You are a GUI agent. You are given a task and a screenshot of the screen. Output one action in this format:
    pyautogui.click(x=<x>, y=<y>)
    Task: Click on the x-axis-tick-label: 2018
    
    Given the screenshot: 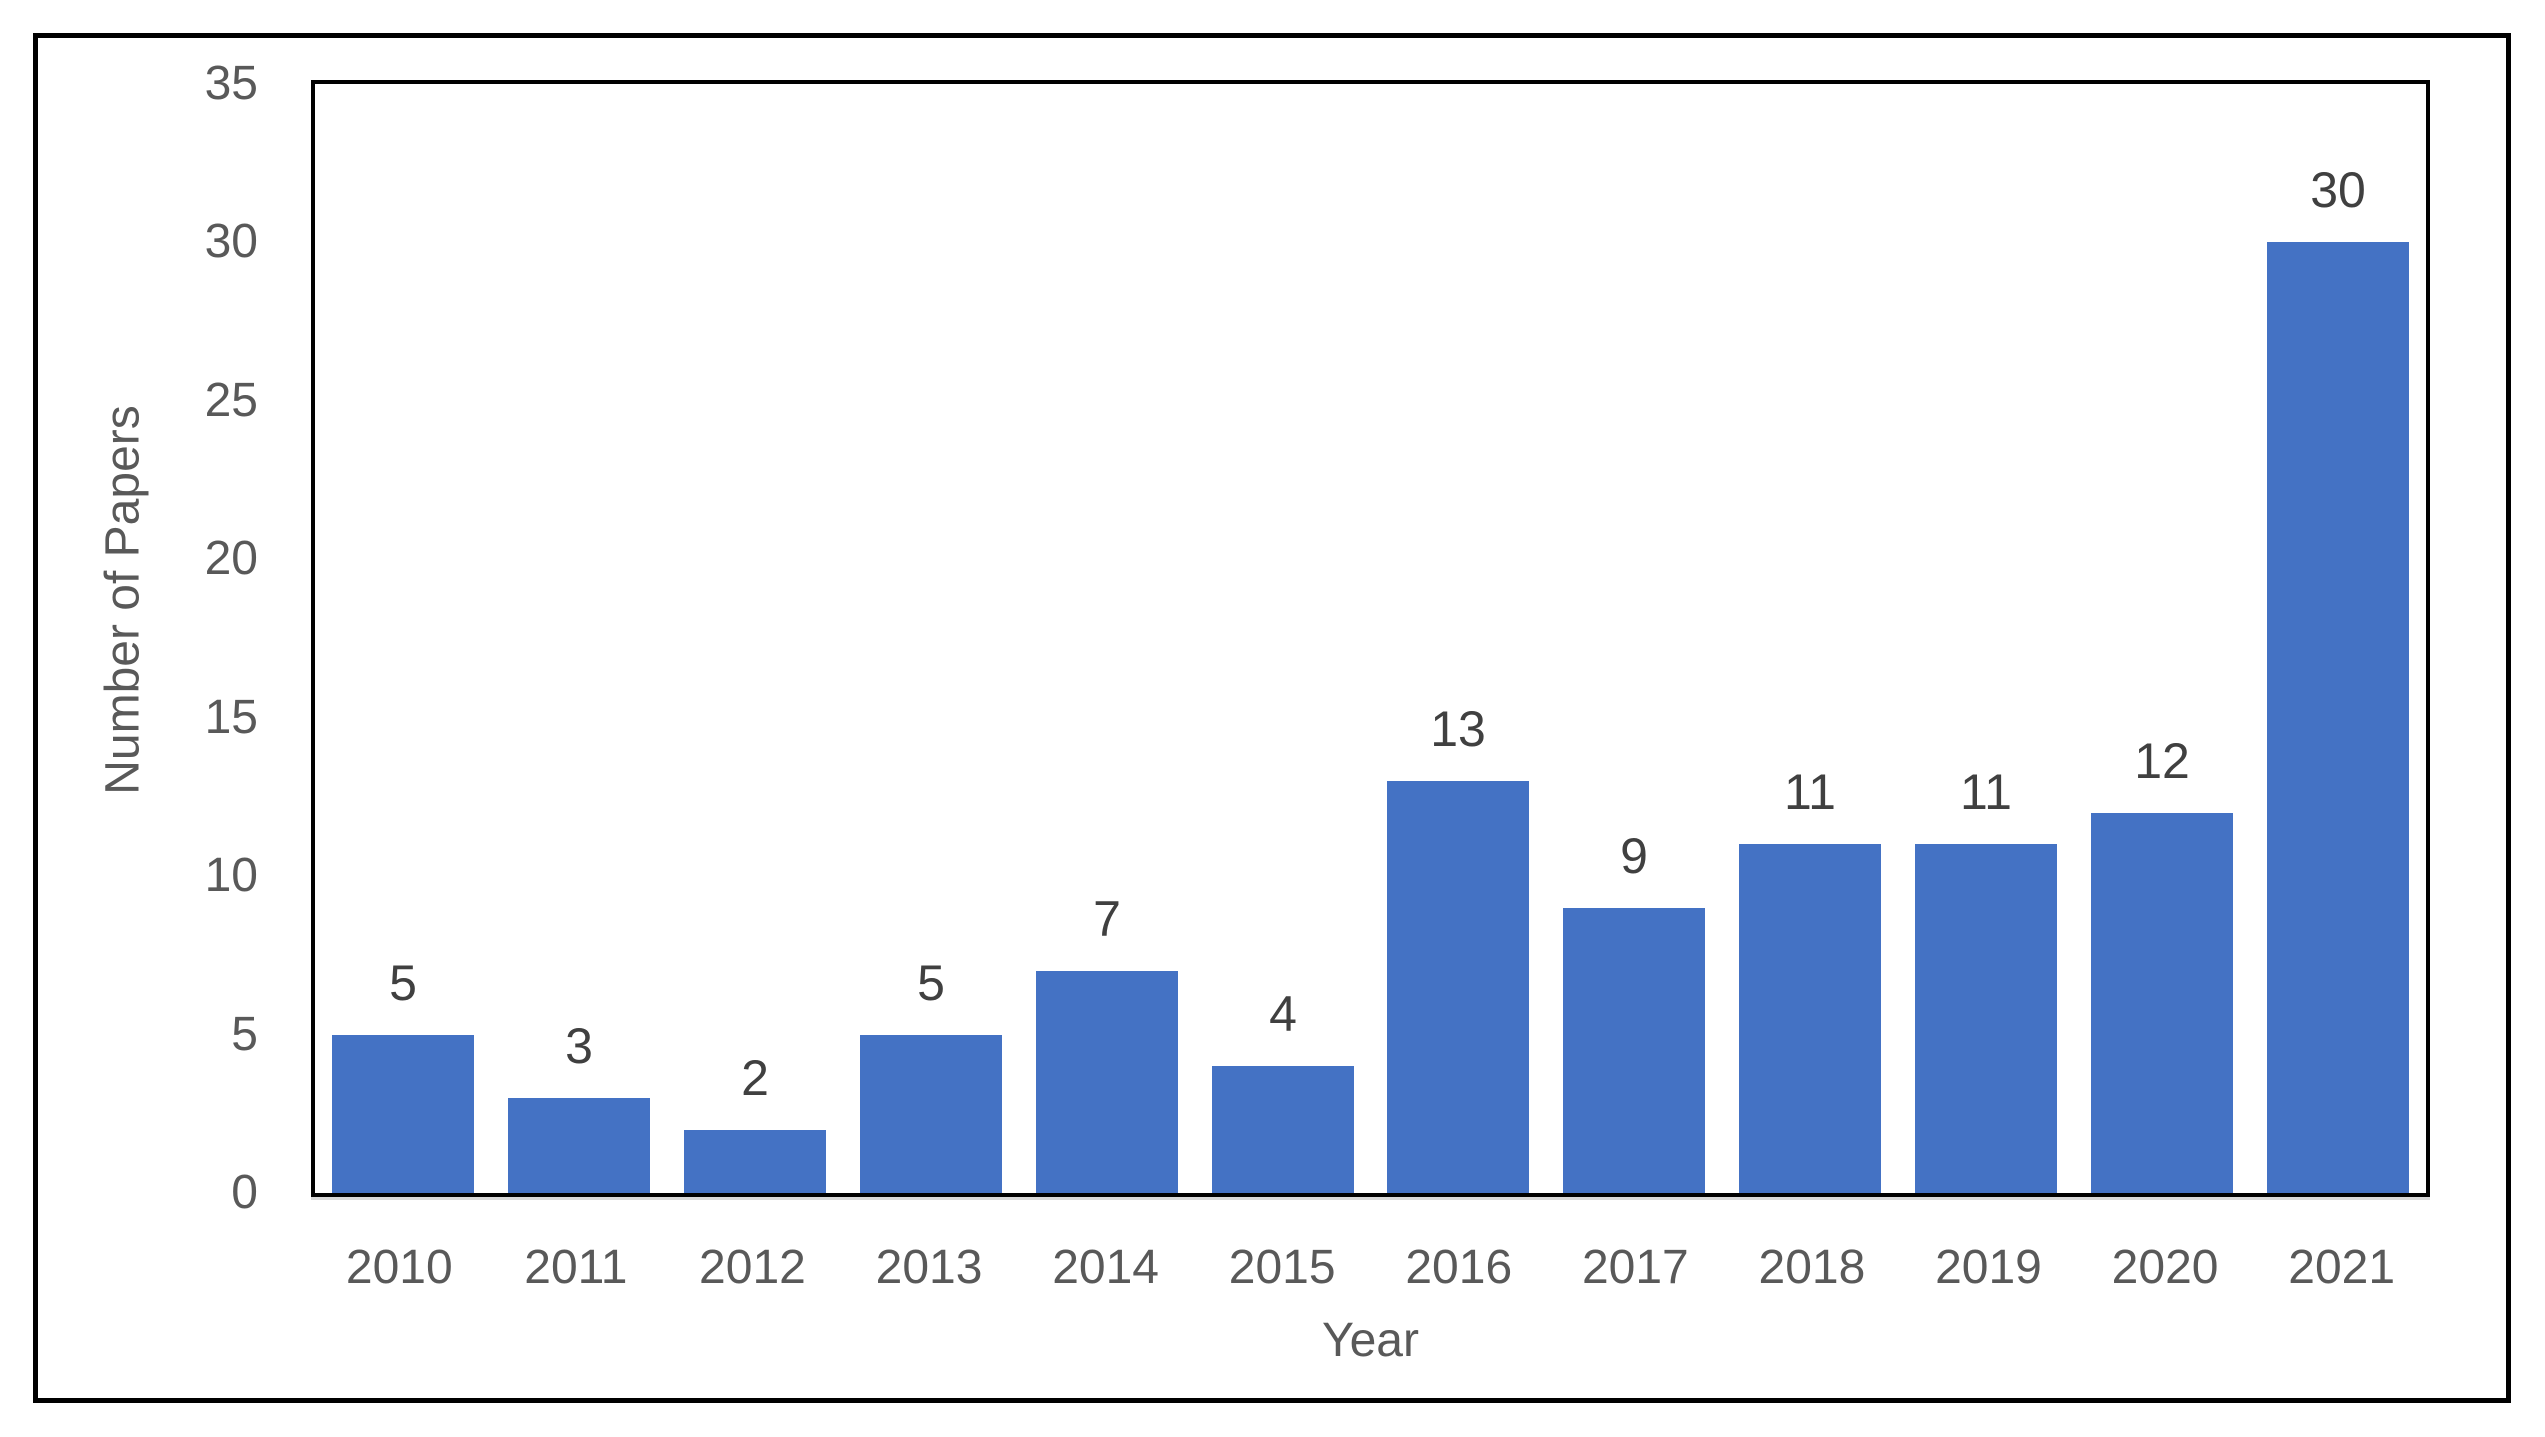 What is the action you would take?
    pyautogui.click(x=1812, y=1267)
    